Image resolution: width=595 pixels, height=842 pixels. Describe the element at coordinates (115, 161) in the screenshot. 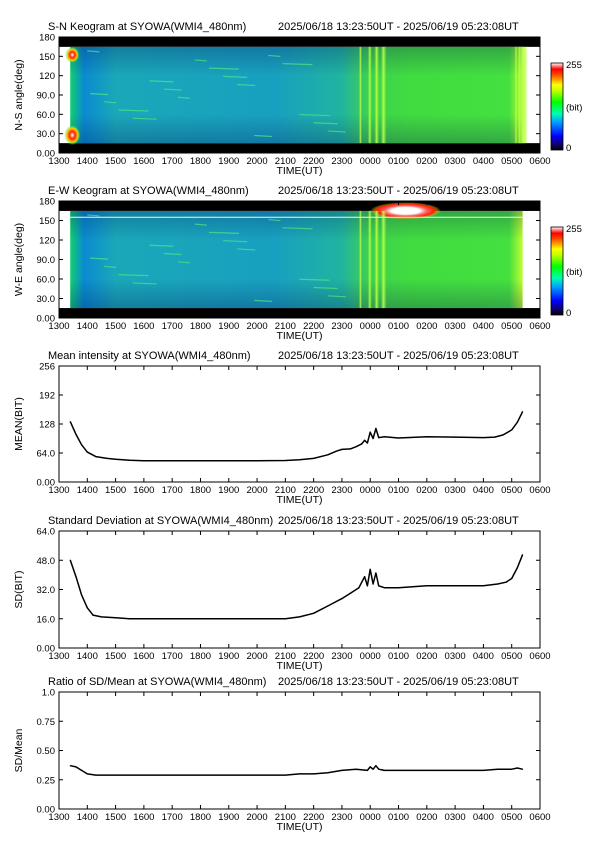

I see `x-tick-label: 1500` at that location.